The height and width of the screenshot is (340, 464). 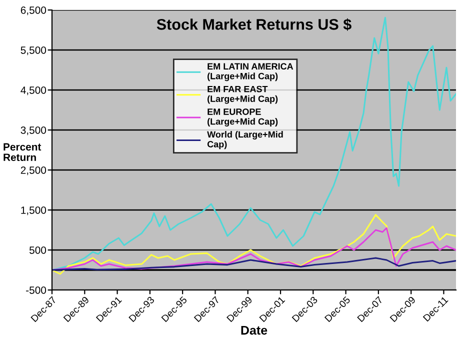 I want to click on y-tick-label: 3,500, so click(x=33, y=131).